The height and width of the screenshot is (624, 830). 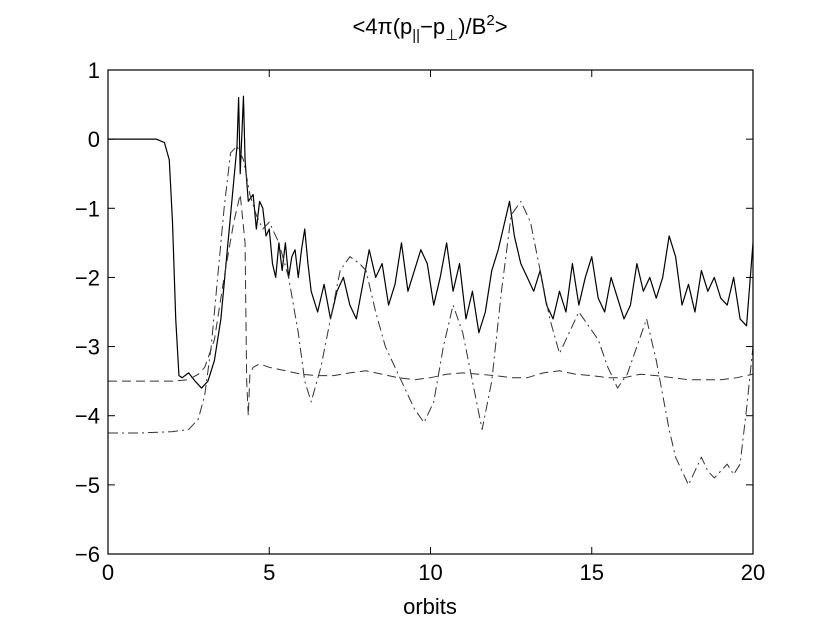 What do you see at coordinates (430, 606) in the screenshot?
I see `x-axis-label: orbits` at bounding box center [430, 606].